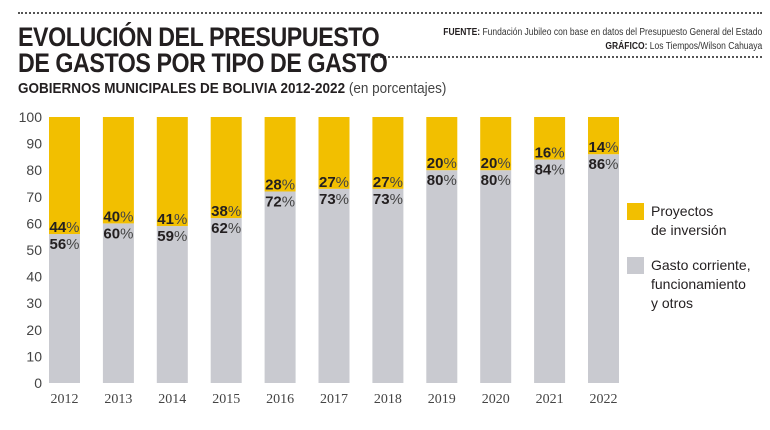 This screenshot has height=430, width=770. What do you see at coordinates (34, 303) in the screenshot?
I see `y-tick-label: 30` at bounding box center [34, 303].